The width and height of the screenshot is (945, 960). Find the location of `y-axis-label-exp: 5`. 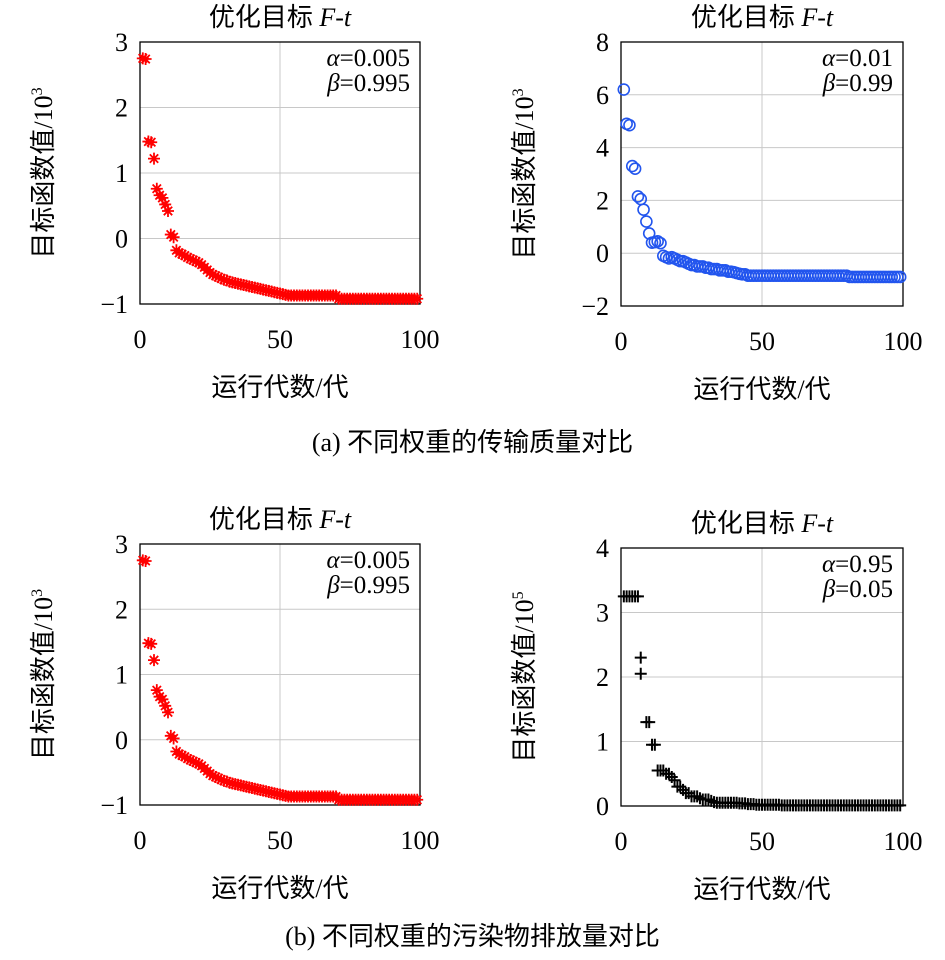

y-axis-label-exp: 5 is located at coordinates (518, 595).